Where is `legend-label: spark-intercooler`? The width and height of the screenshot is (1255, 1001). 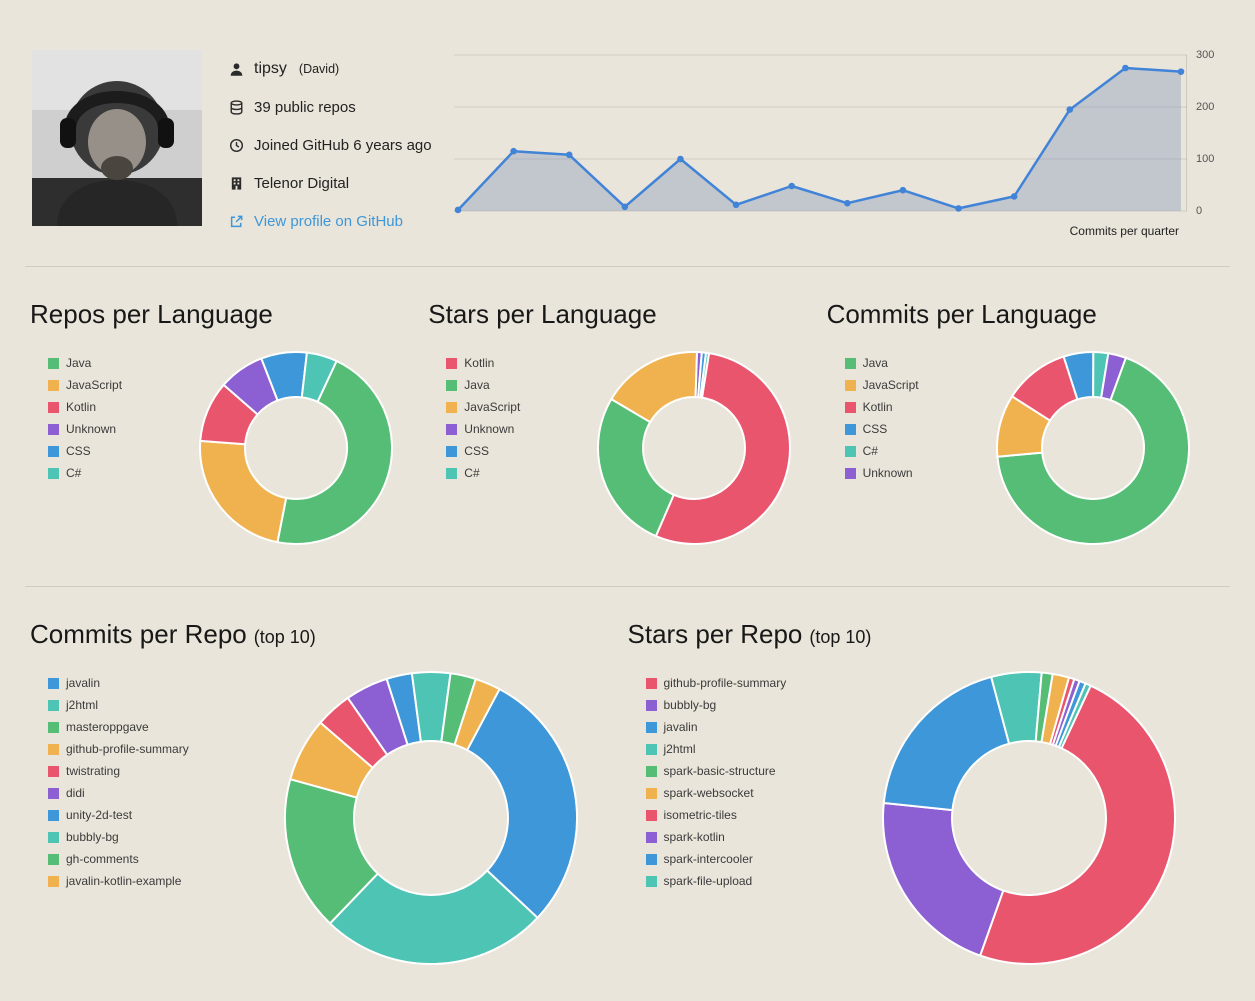 legend-label: spark-intercooler is located at coordinates (708, 859).